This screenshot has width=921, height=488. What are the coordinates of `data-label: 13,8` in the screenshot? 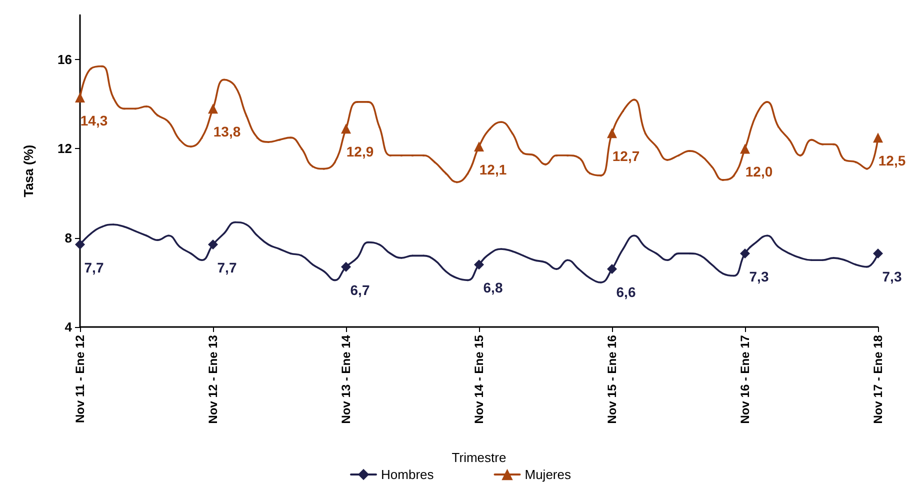 It's located at (227, 132).